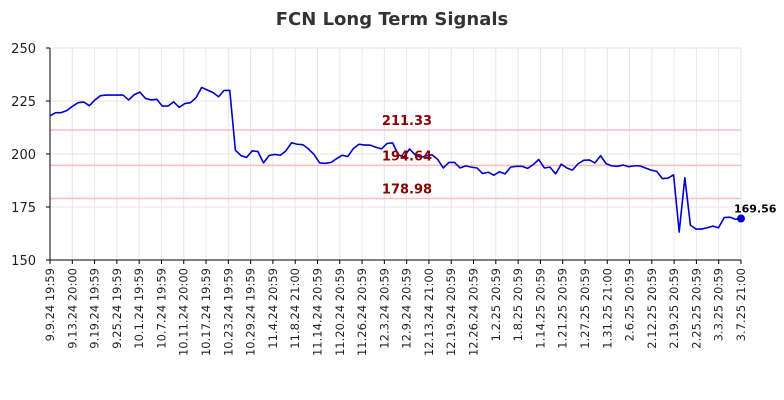  I want to click on x-tick-label: 11.14.24 20:59, so click(317, 312).